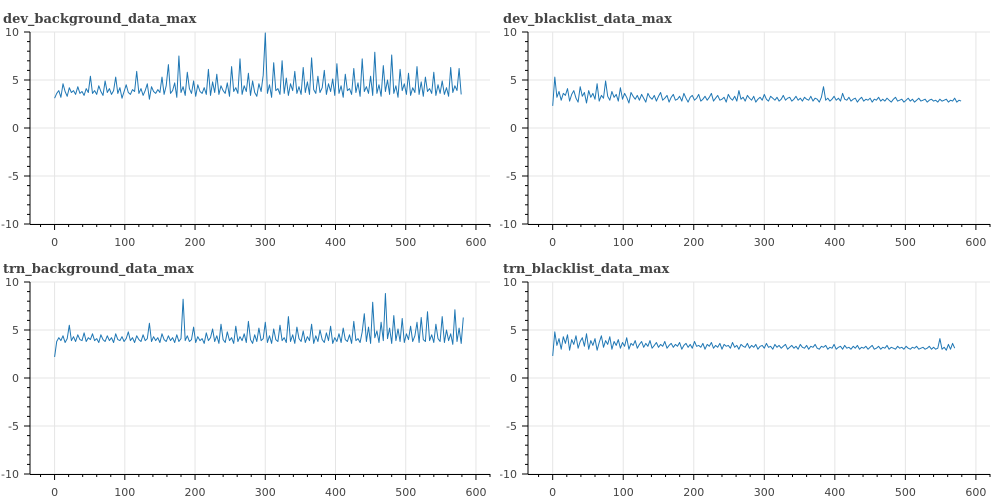 This screenshot has height=500, width=1000. What do you see at coordinates (586, 269) in the screenshot?
I see `chart-title: trn_blacklist_data_max` at bounding box center [586, 269].